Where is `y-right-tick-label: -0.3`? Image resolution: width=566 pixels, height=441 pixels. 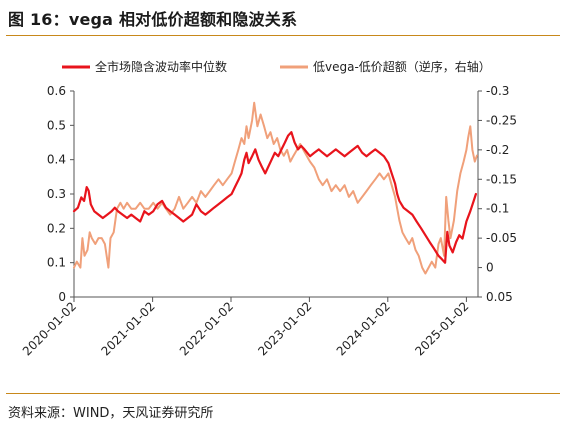 y-right-tick-label: -0.3 is located at coordinates (497, 91).